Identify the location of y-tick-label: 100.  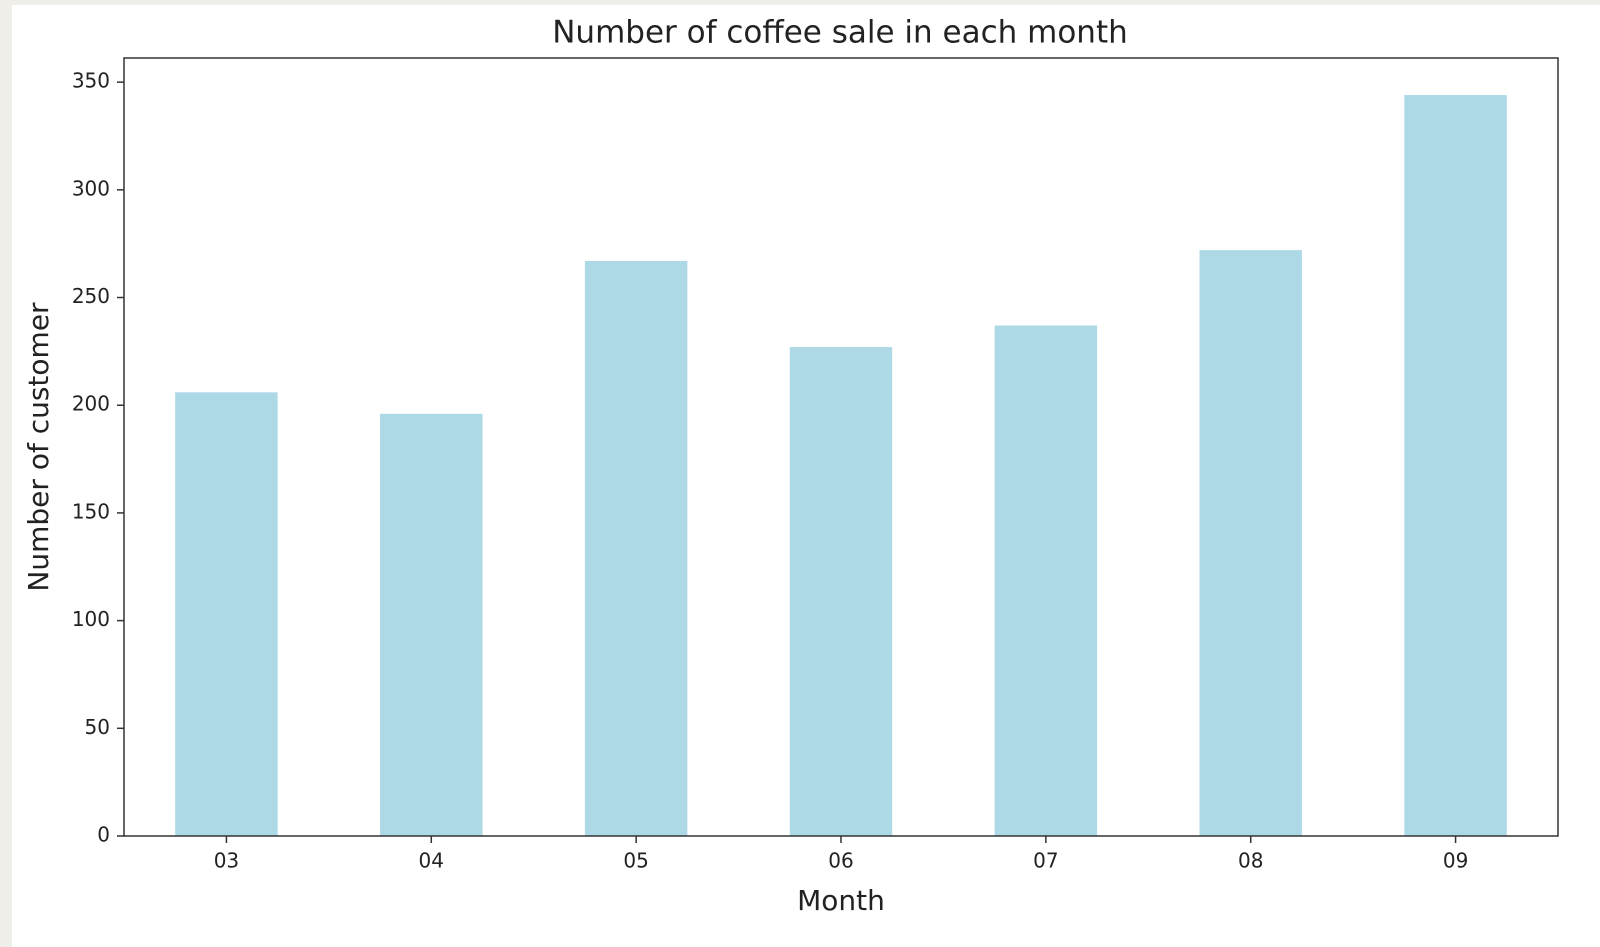
(91, 619).